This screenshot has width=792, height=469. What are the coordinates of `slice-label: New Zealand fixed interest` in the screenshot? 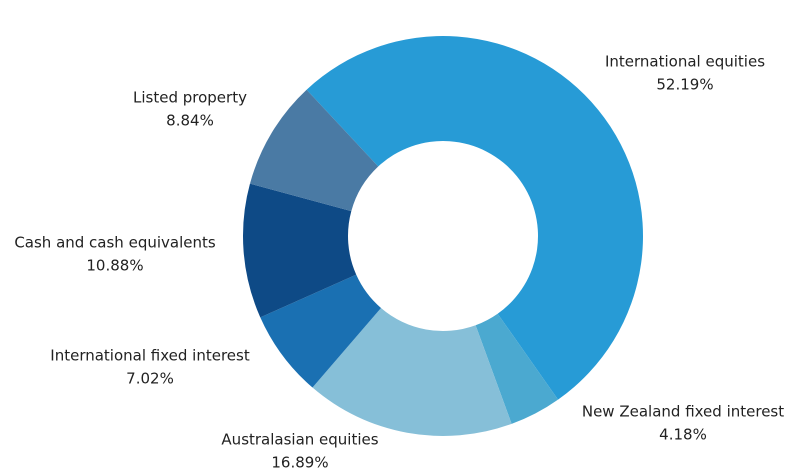 It's located at (683, 412).